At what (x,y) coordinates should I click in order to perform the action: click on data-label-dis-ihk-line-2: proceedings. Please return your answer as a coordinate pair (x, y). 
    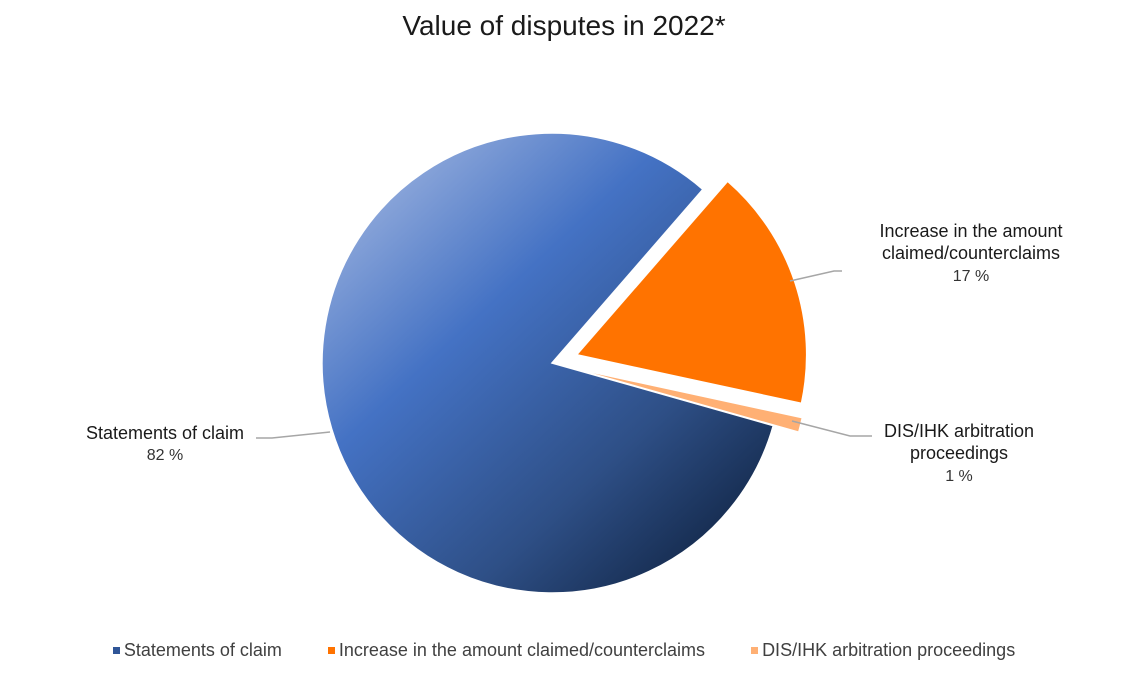
    Looking at the image, I should click on (959, 453).